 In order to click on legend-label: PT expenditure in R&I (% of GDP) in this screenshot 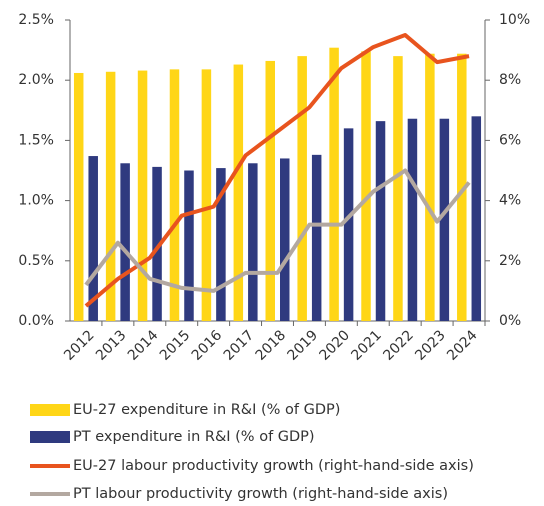, I will do `click(194, 437)`.